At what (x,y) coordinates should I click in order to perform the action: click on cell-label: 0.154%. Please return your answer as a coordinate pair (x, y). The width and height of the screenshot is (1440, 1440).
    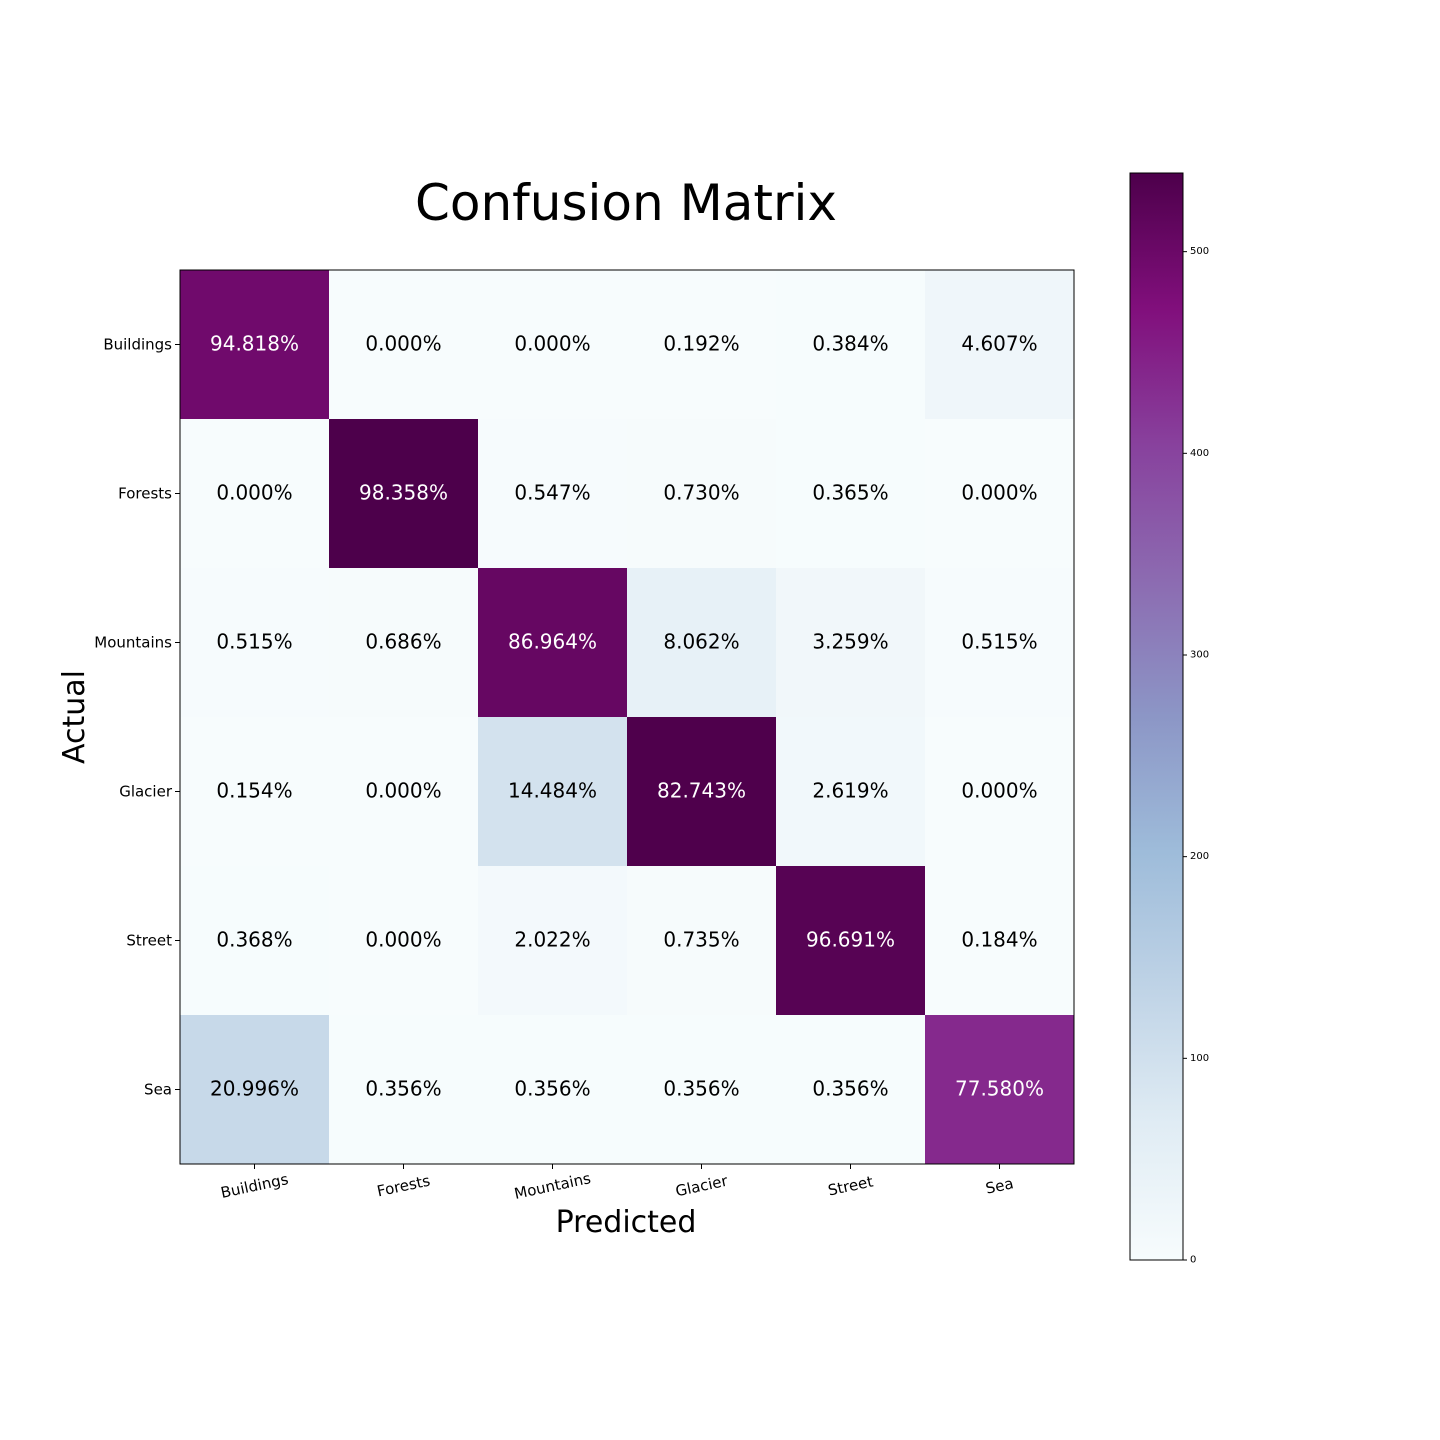
    Looking at the image, I should click on (254, 791).